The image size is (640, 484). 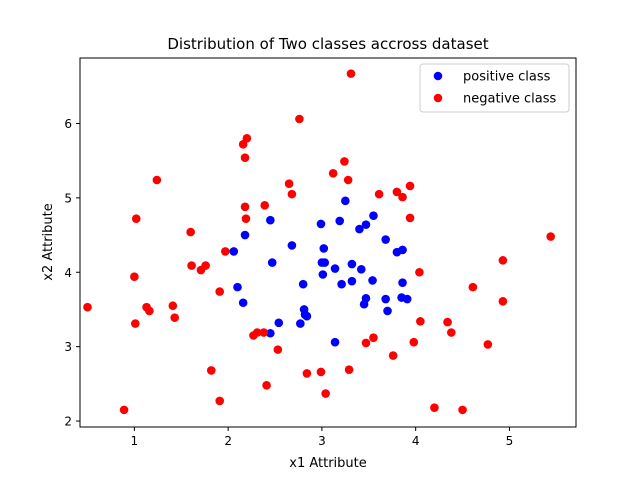 What do you see at coordinates (68, 124) in the screenshot?
I see `y-tick-label: 6` at bounding box center [68, 124].